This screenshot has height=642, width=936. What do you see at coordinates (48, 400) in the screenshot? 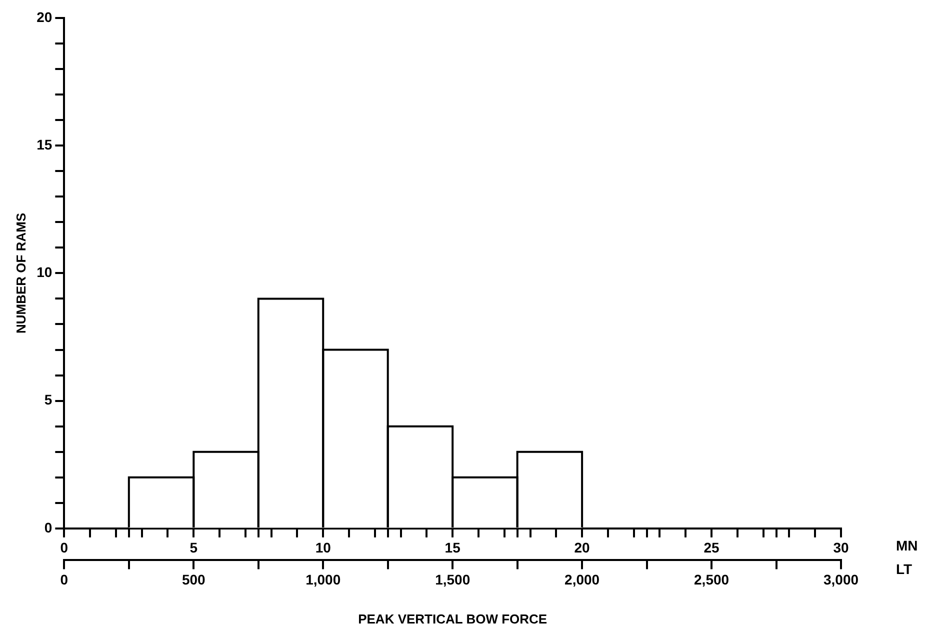
I see `y-tick-label: 5` at bounding box center [48, 400].